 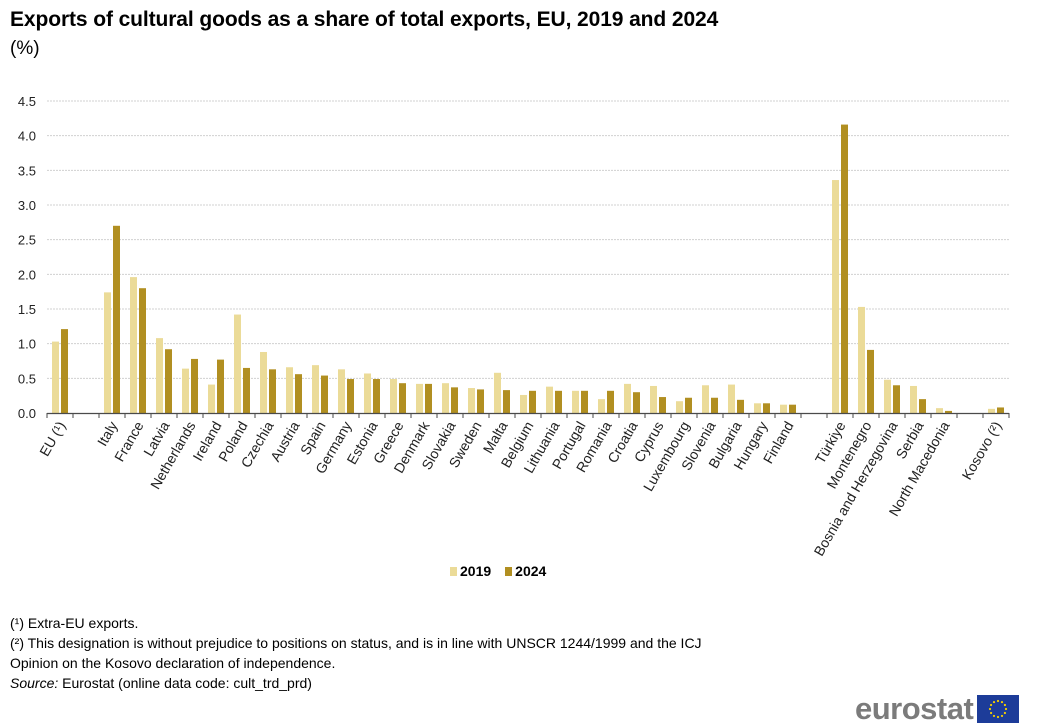 I want to click on bar-2019-t-rkiye, so click(x=835, y=296).